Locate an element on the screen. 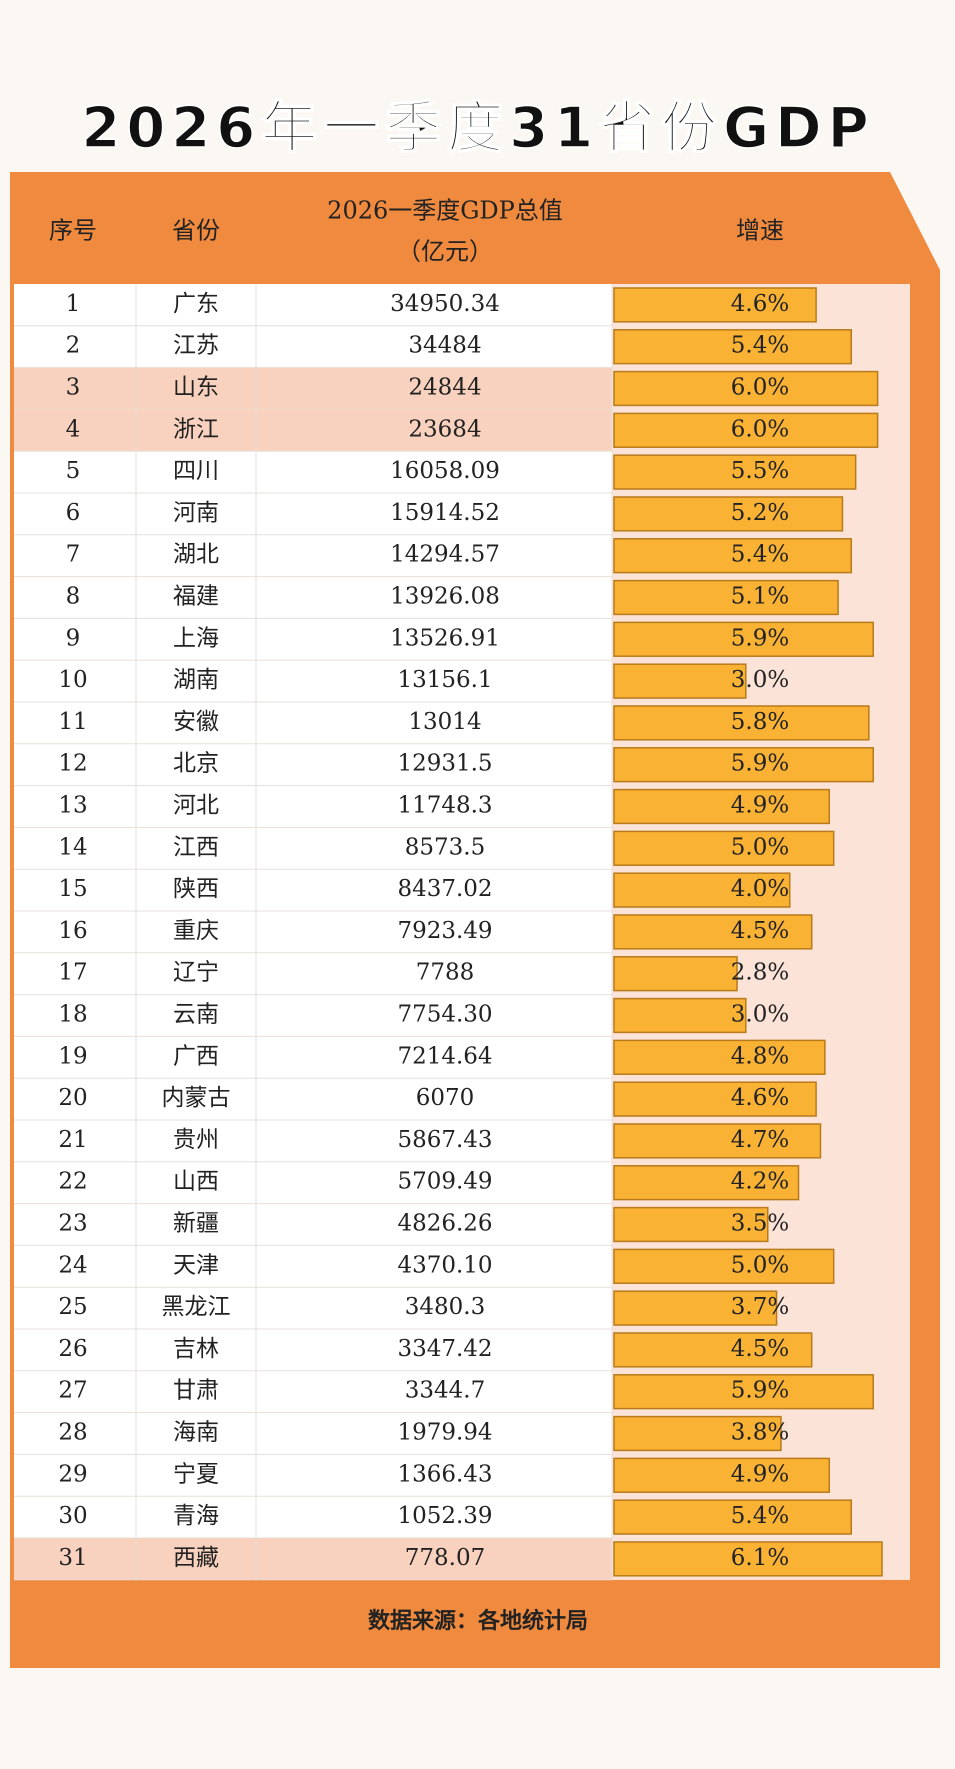  rank: 2 is located at coordinates (73, 346).